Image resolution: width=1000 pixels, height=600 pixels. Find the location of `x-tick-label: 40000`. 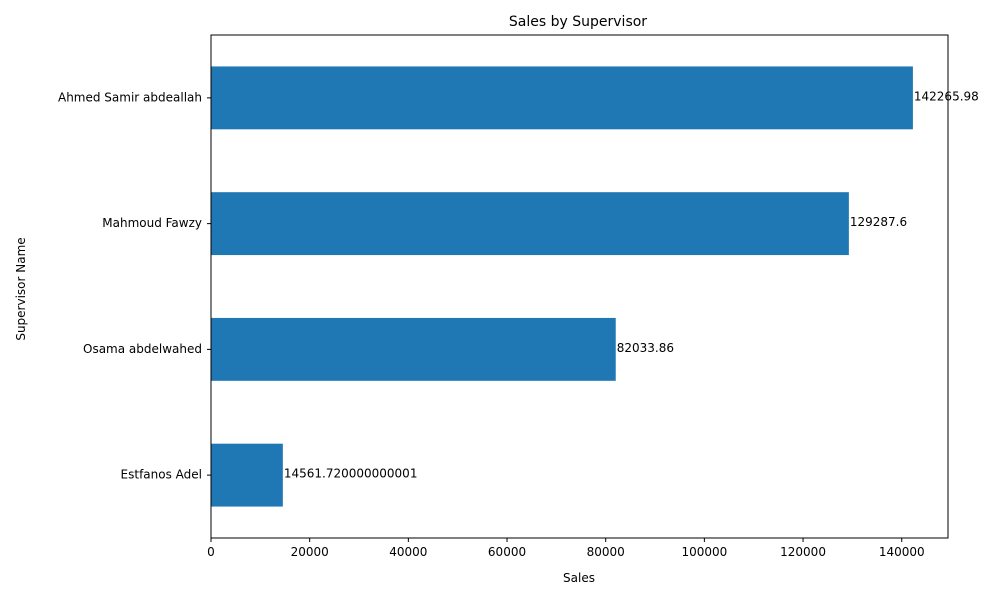

x-tick-label: 40000 is located at coordinates (408, 552).